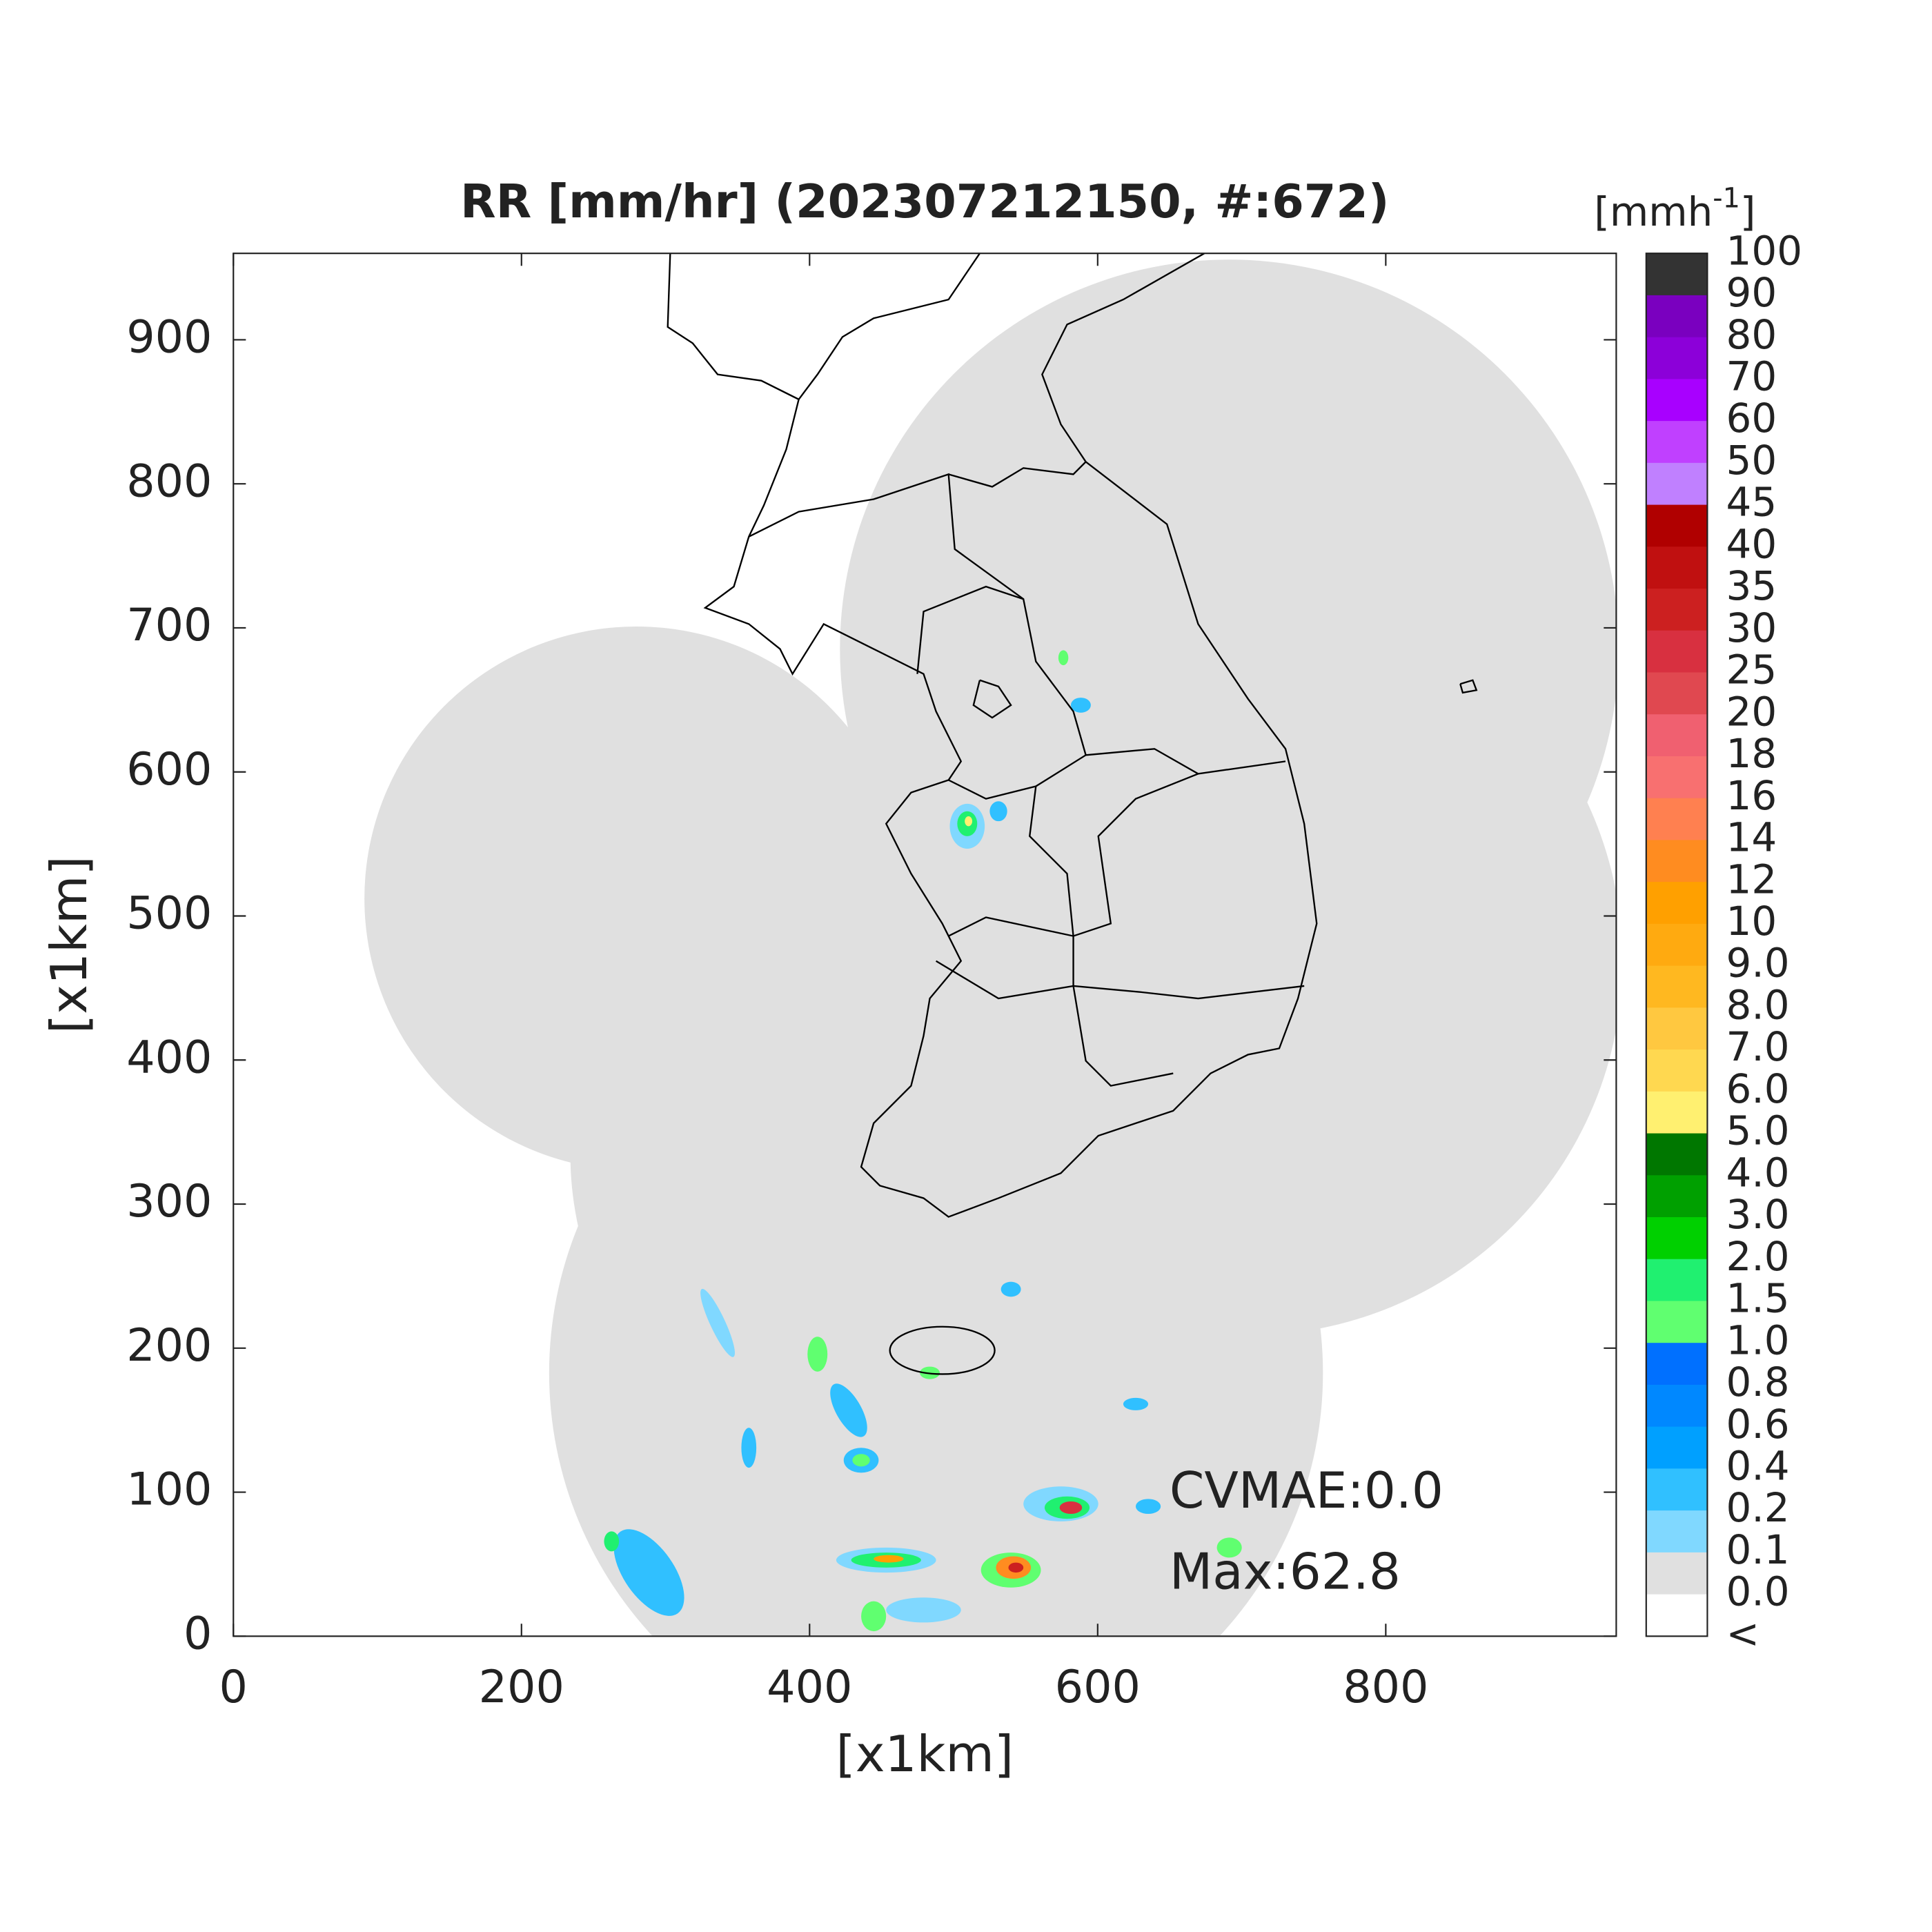 Image resolution: width=1932 pixels, height=1932 pixels. Describe the element at coordinates (1758, 1298) in the screenshot. I see `colorbar-label: 1.5` at that location.